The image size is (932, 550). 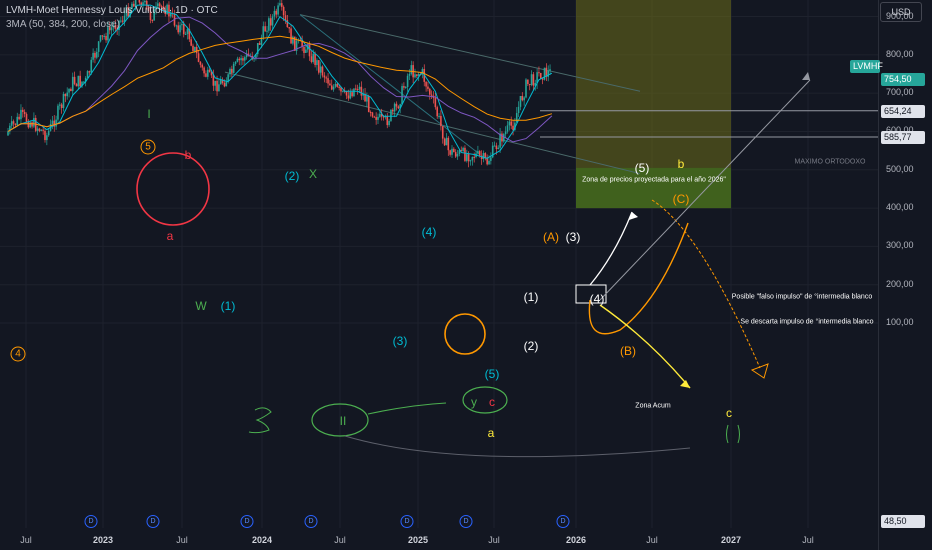 What do you see at coordinates (390, 84) in the screenshot?
I see `channel-line` at bounding box center [390, 84].